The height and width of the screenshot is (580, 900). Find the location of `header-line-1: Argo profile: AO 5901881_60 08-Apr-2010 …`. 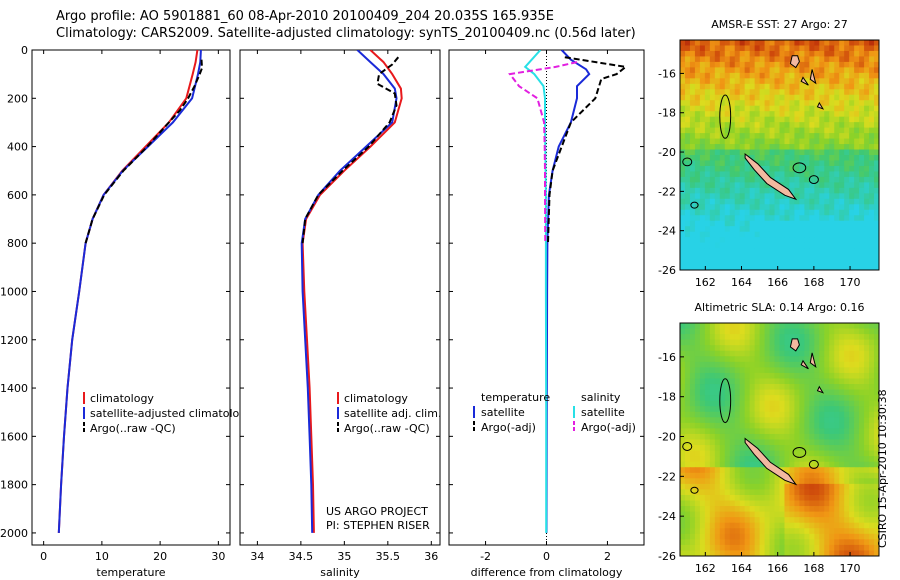

header-line-1: Argo profile: AO 5901881_60 08-Apr-2010 … is located at coordinates (305, 16).